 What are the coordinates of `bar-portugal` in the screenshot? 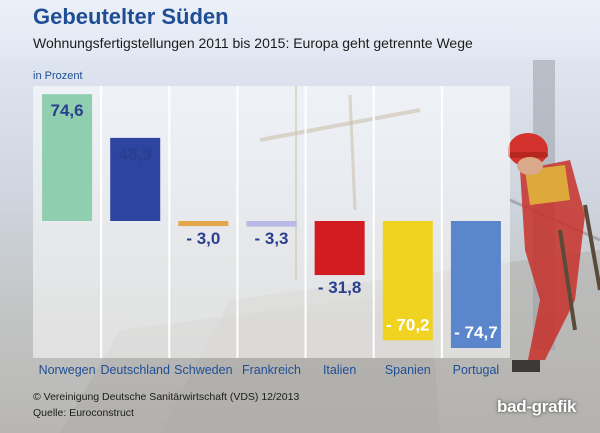 It's located at (475, 284).